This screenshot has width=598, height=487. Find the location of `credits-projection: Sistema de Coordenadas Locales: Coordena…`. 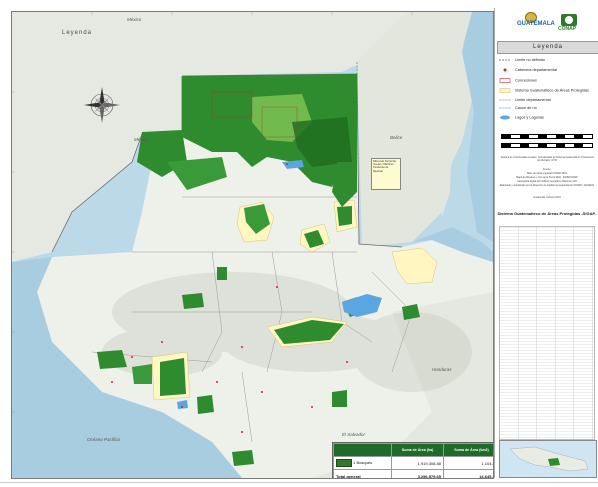

credits-projection: Sistema de Coordenadas Locales: Coordena… is located at coordinates (547, 159).